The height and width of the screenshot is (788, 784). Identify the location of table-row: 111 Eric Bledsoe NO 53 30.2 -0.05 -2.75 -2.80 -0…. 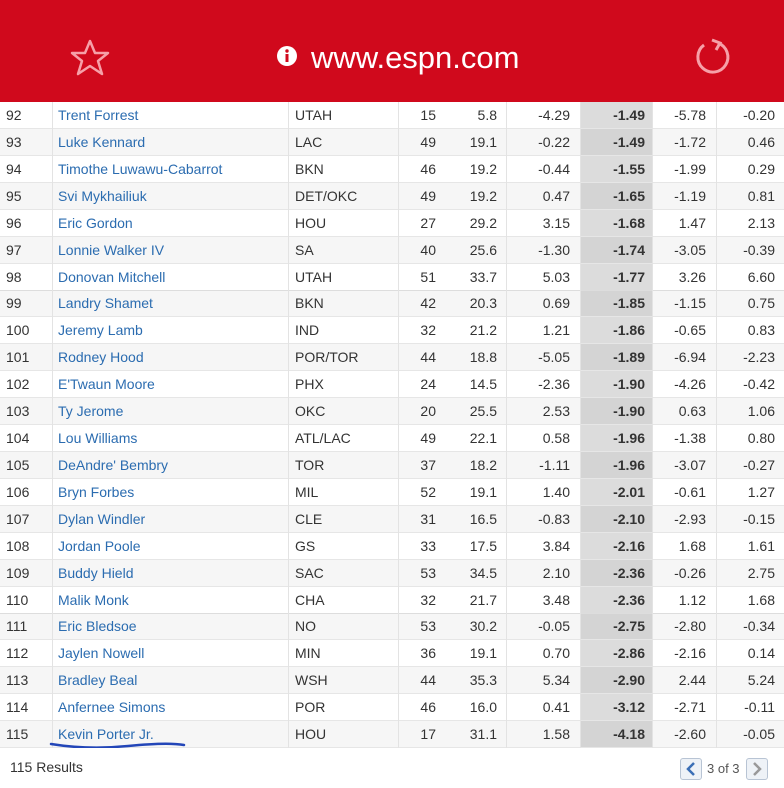
(392, 627).